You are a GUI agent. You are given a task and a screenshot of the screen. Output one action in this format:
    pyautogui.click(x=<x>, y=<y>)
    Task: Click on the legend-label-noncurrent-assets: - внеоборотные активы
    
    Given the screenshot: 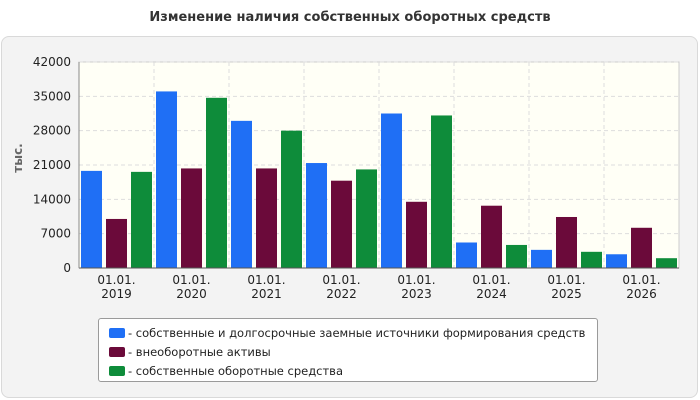 What is the action you would take?
    pyautogui.click(x=199, y=351)
    